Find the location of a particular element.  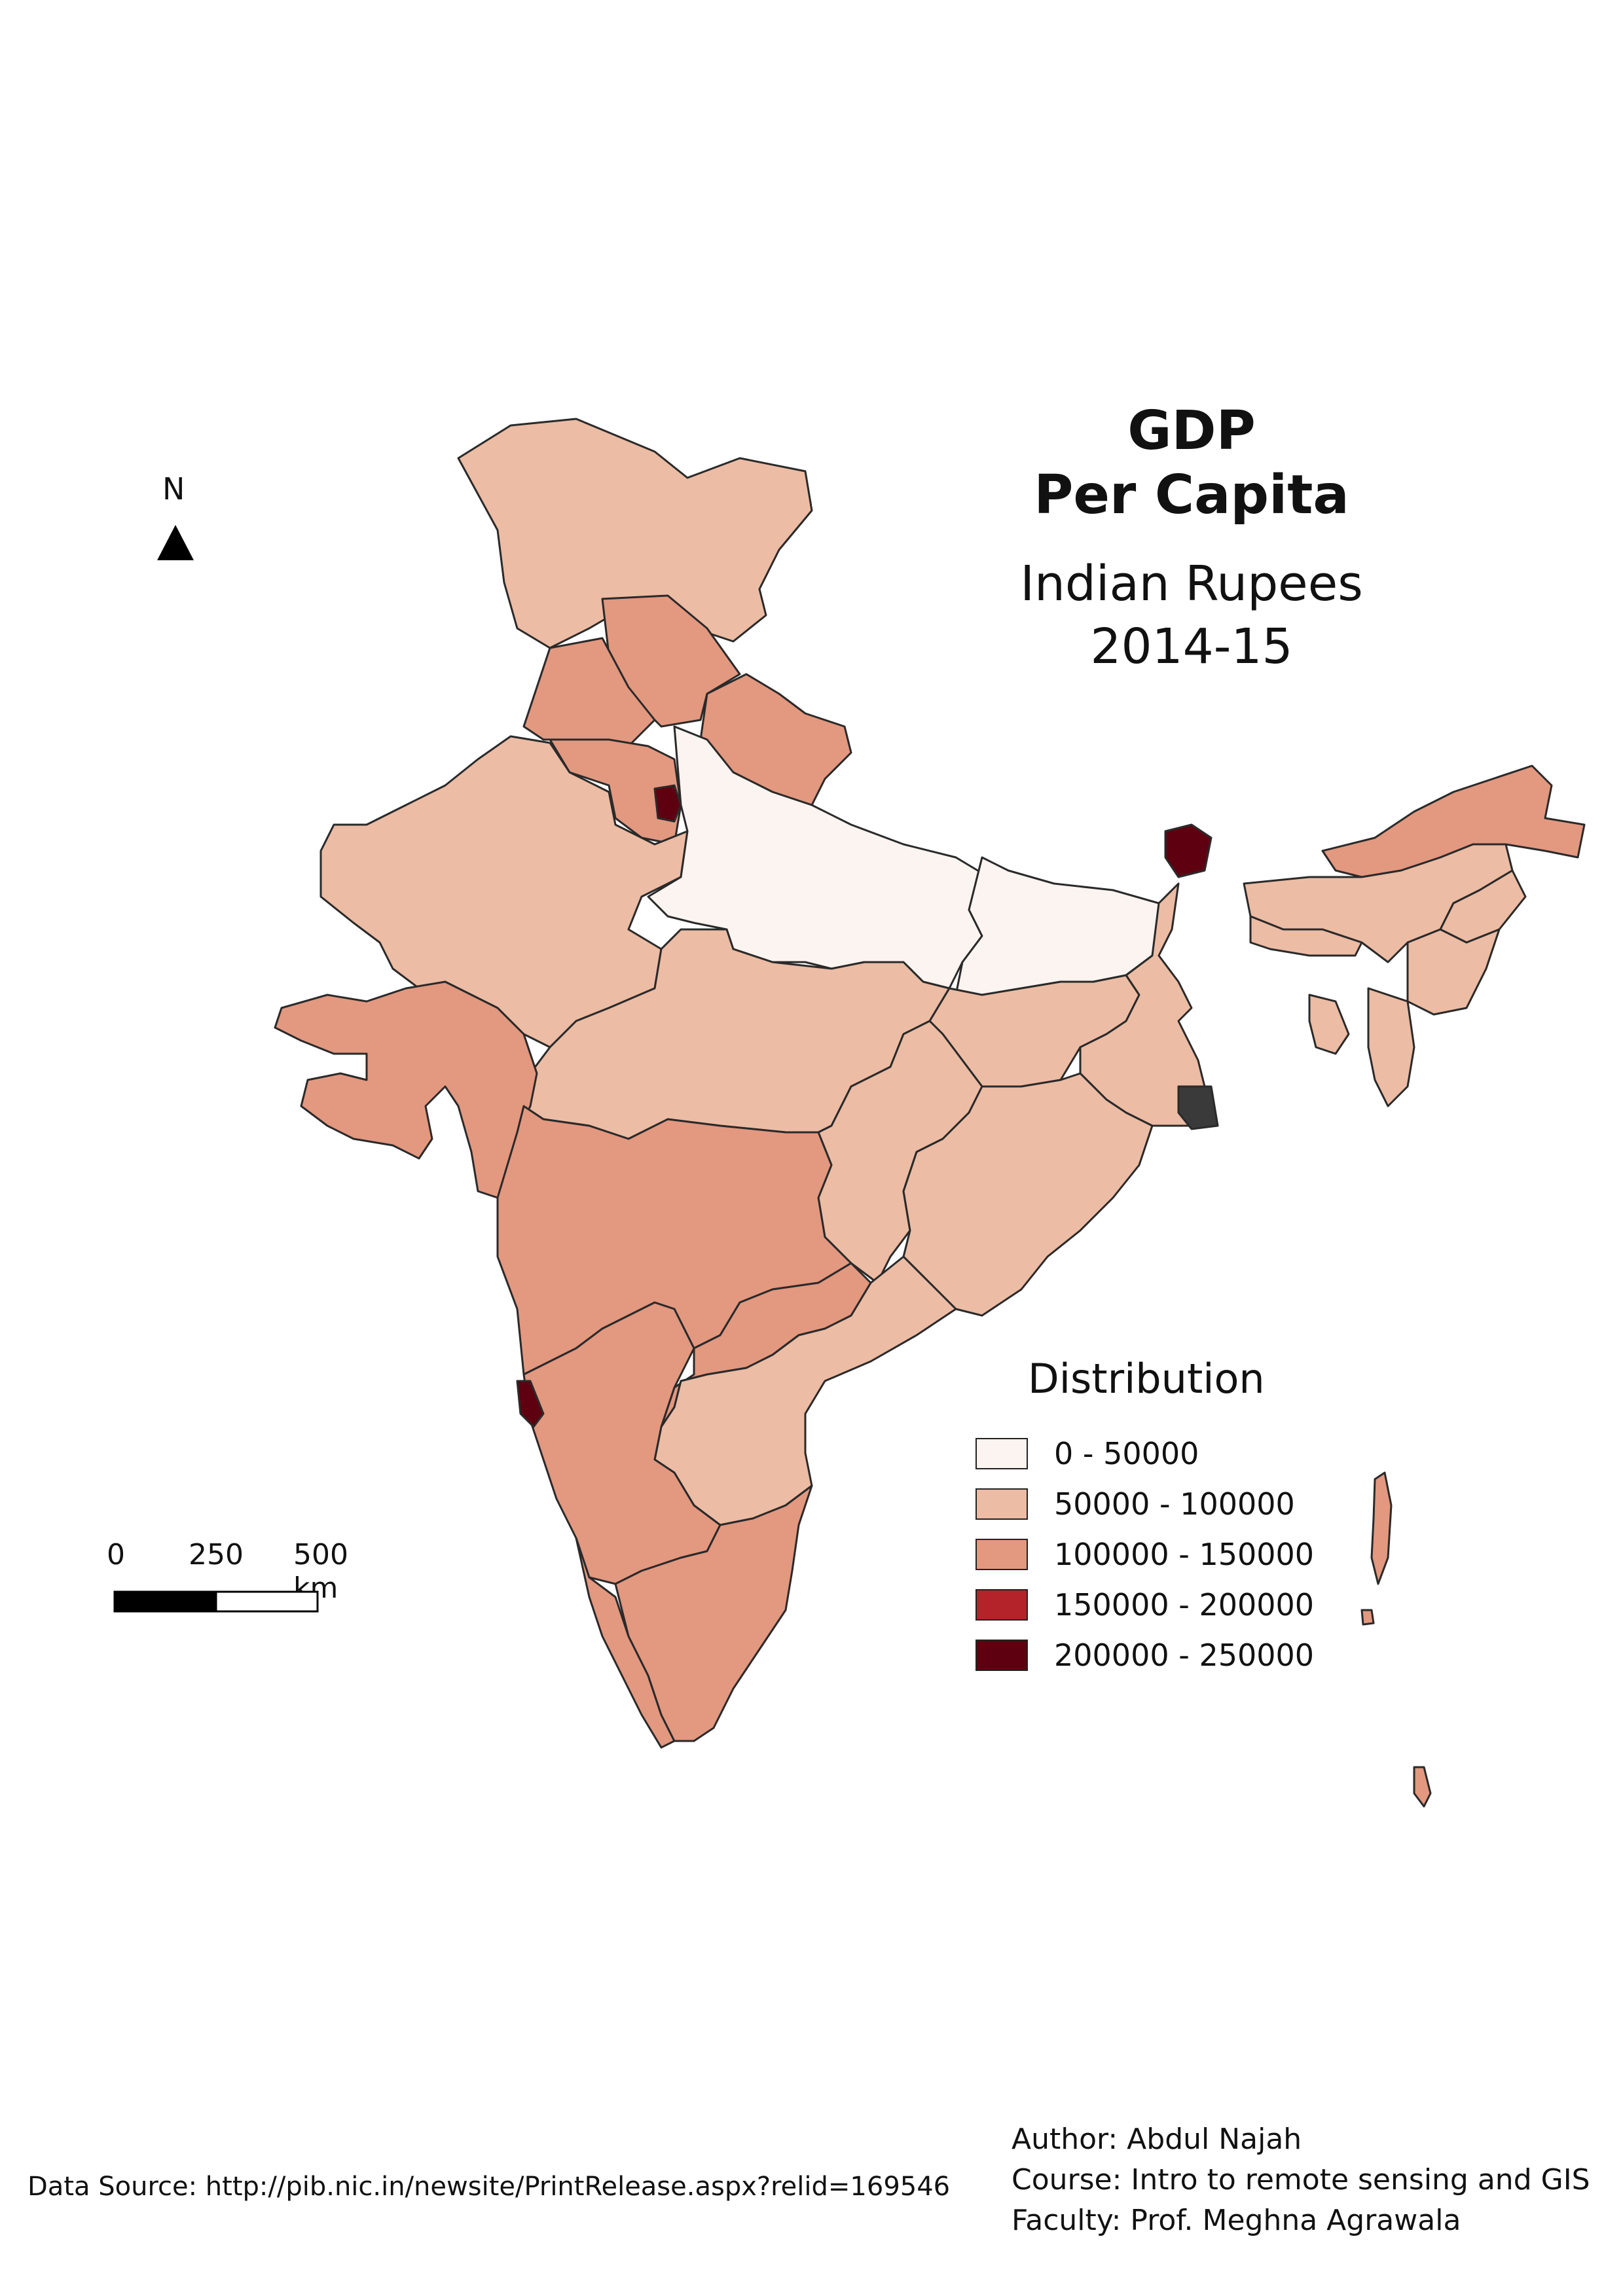

scale-label-0: 0 is located at coordinates (116, 1554).